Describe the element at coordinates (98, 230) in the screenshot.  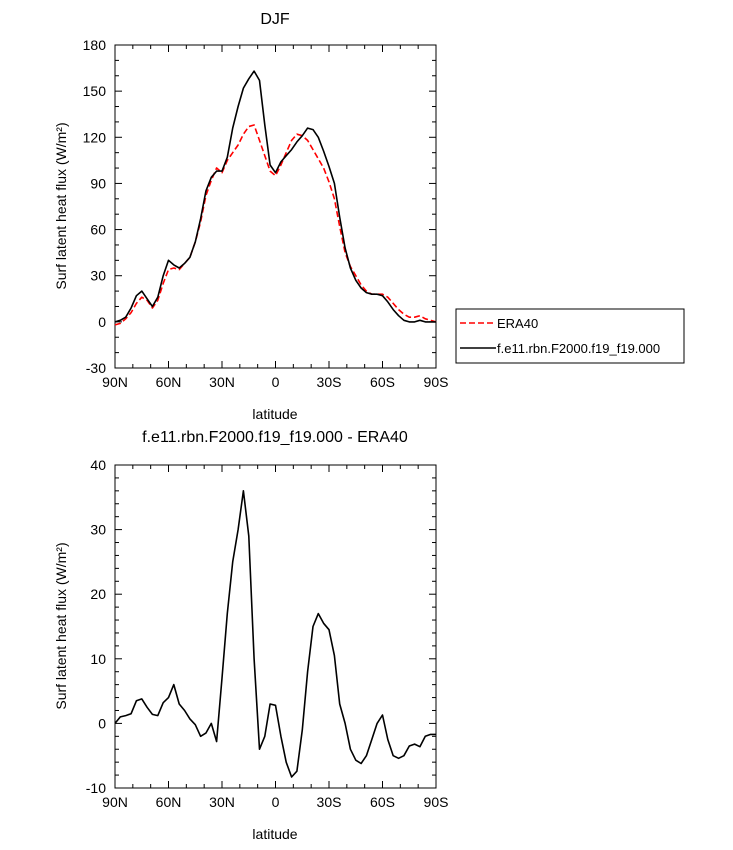
I see `y-tick-label: 60` at that location.